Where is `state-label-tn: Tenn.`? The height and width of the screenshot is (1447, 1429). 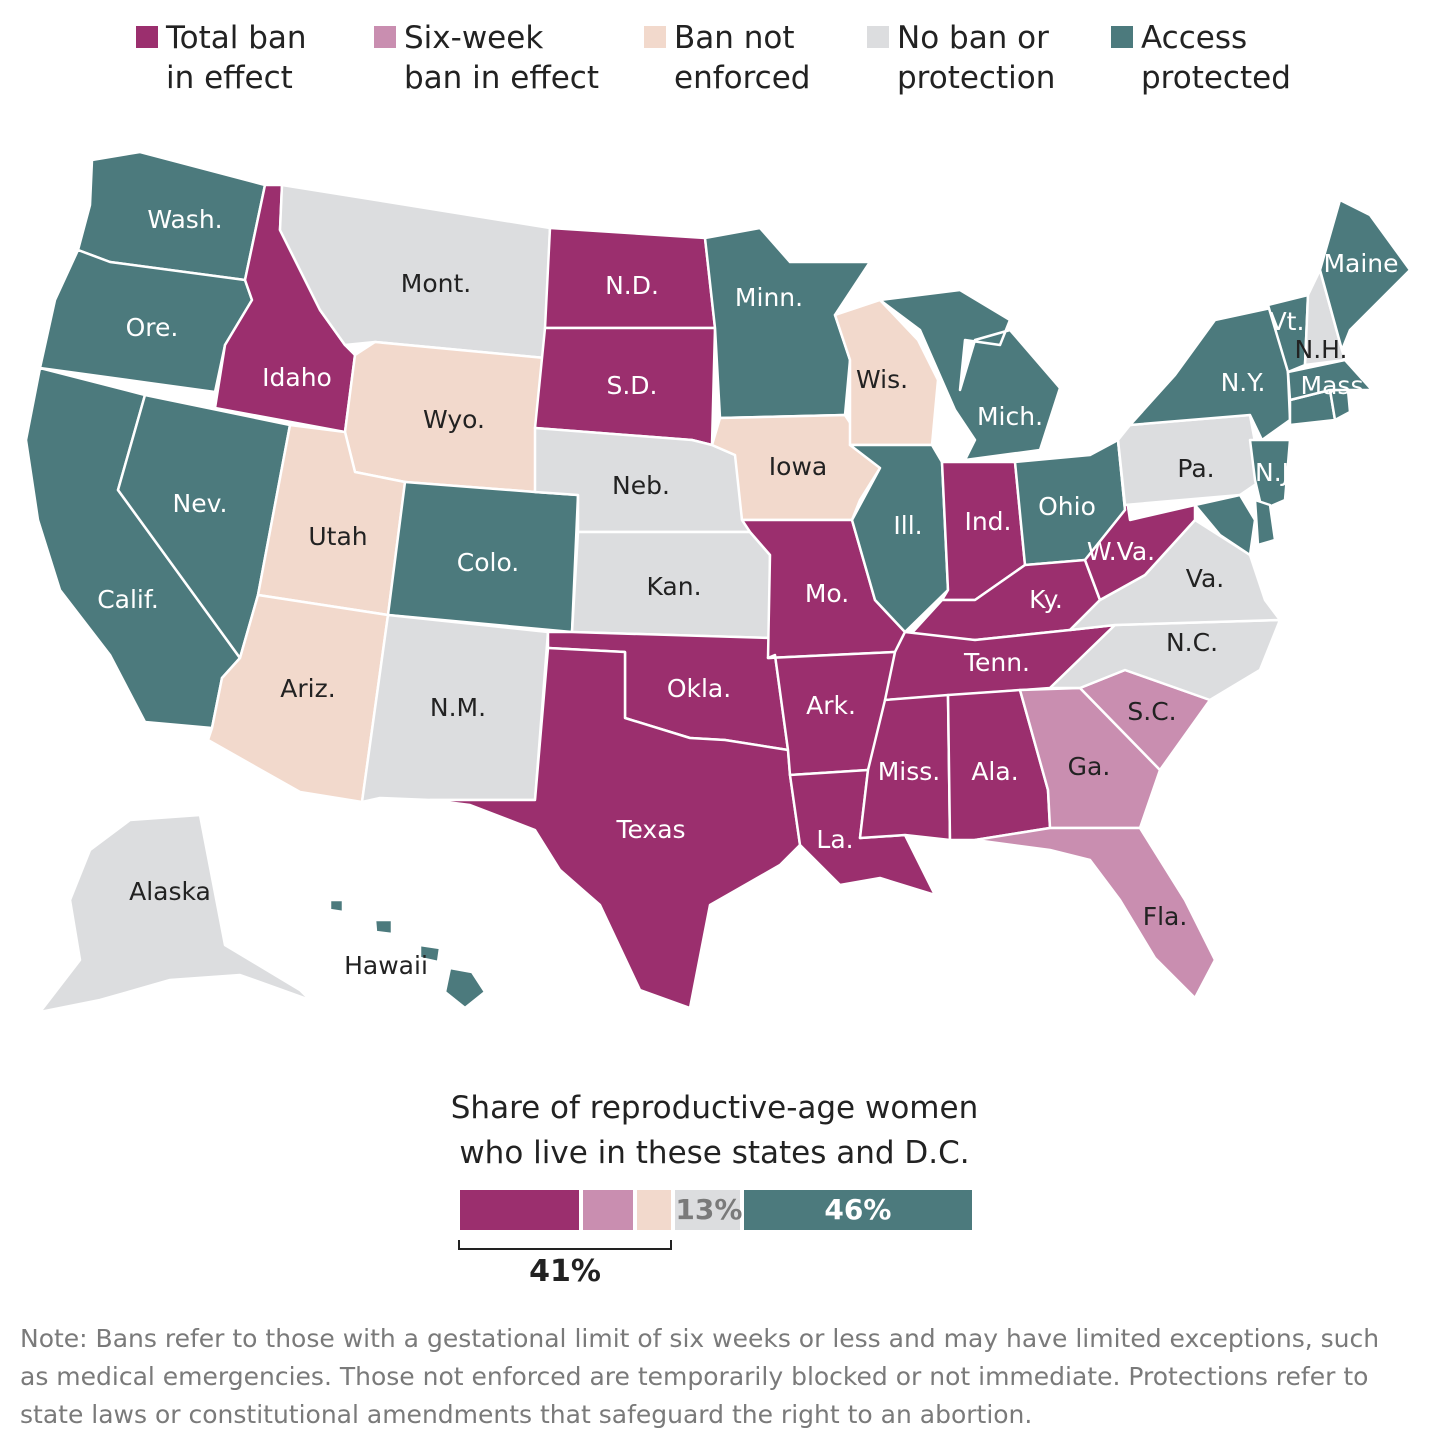
state-label-tn: Tenn. is located at coordinates (996, 662).